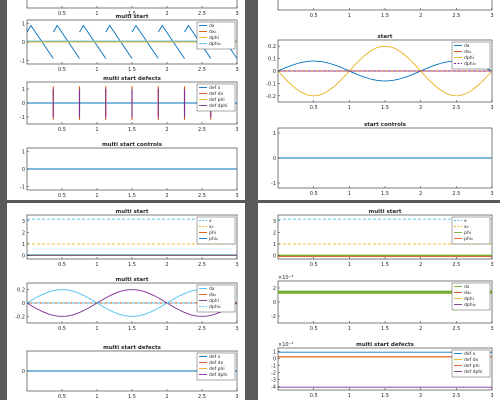  Describe the element at coordinates (272, 60) in the screenshot. I see `y-tick-label: 0.1` at that location.